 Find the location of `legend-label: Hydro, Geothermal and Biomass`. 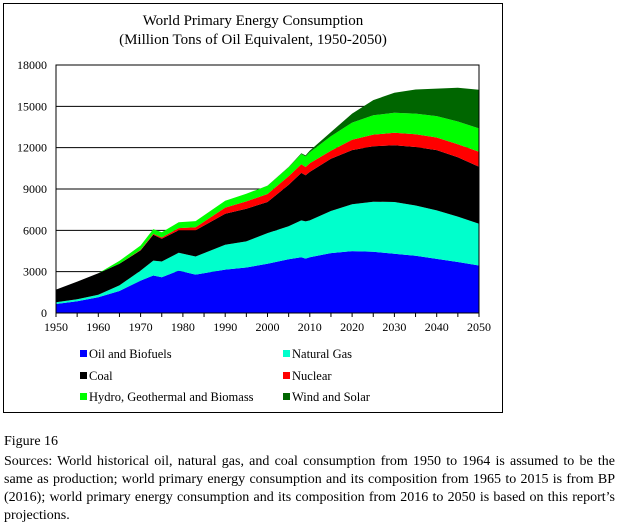

legend-label: Hydro, Geothermal and Biomass is located at coordinates (171, 397).